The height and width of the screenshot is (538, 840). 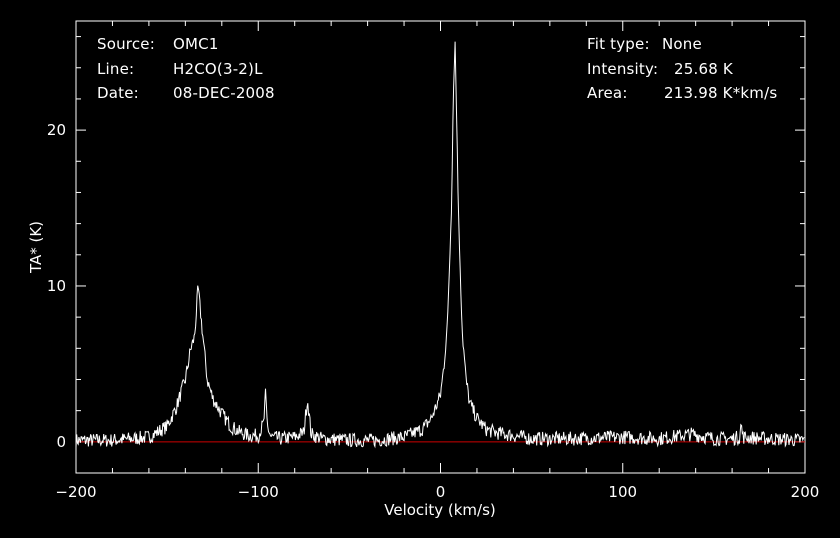 What do you see at coordinates (118, 93) in the screenshot?
I see `date-label: Date:` at bounding box center [118, 93].